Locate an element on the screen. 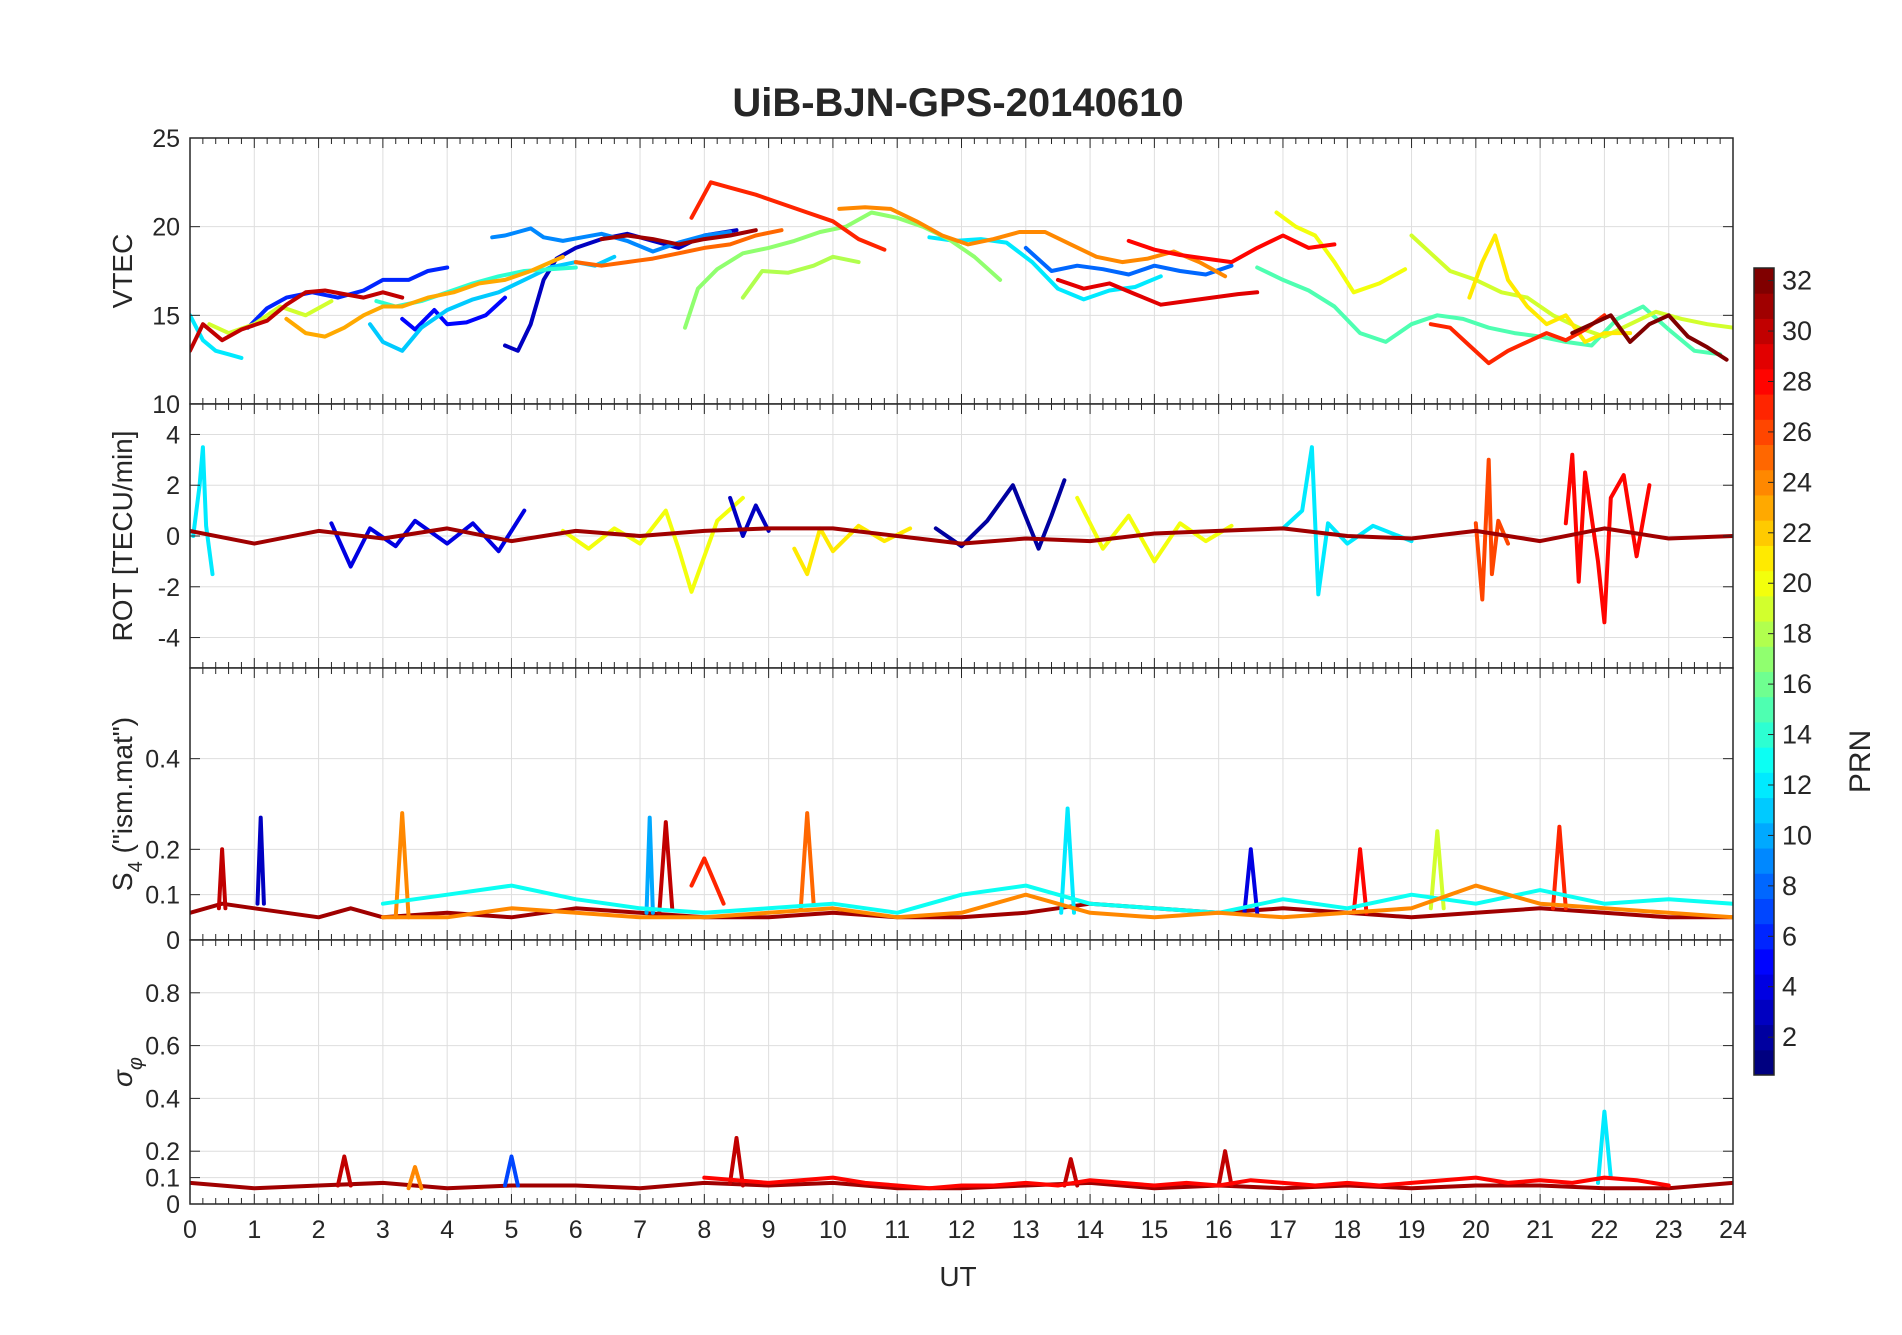  colorbar-tick-label: 22 is located at coordinates (1797, 533).